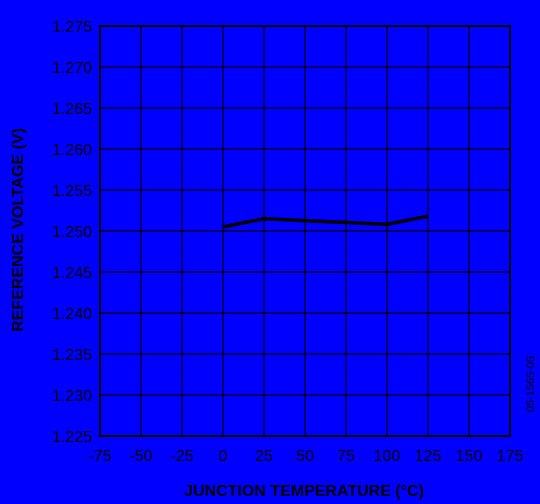 Image resolution: width=540 pixels, height=504 pixels. Describe the element at coordinates (72, 437) in the screenshot. I see `y-tick-label: 1.225` at that location.